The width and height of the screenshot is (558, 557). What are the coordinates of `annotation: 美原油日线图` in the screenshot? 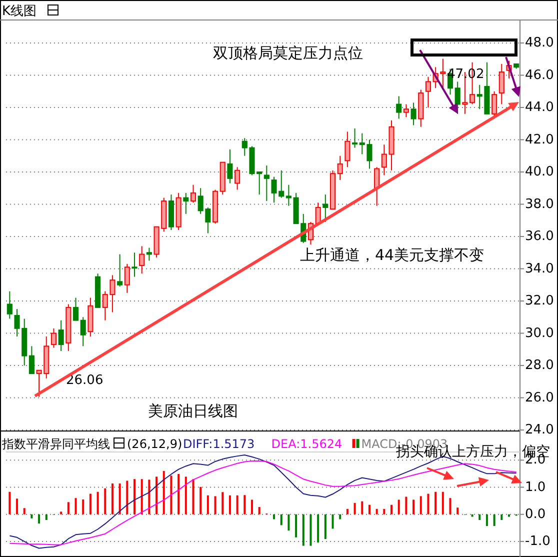 It's located at (193, 411).